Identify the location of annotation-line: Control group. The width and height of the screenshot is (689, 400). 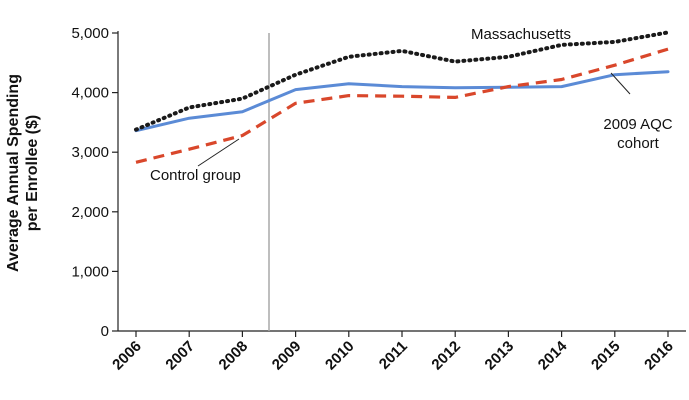
(195, 175).